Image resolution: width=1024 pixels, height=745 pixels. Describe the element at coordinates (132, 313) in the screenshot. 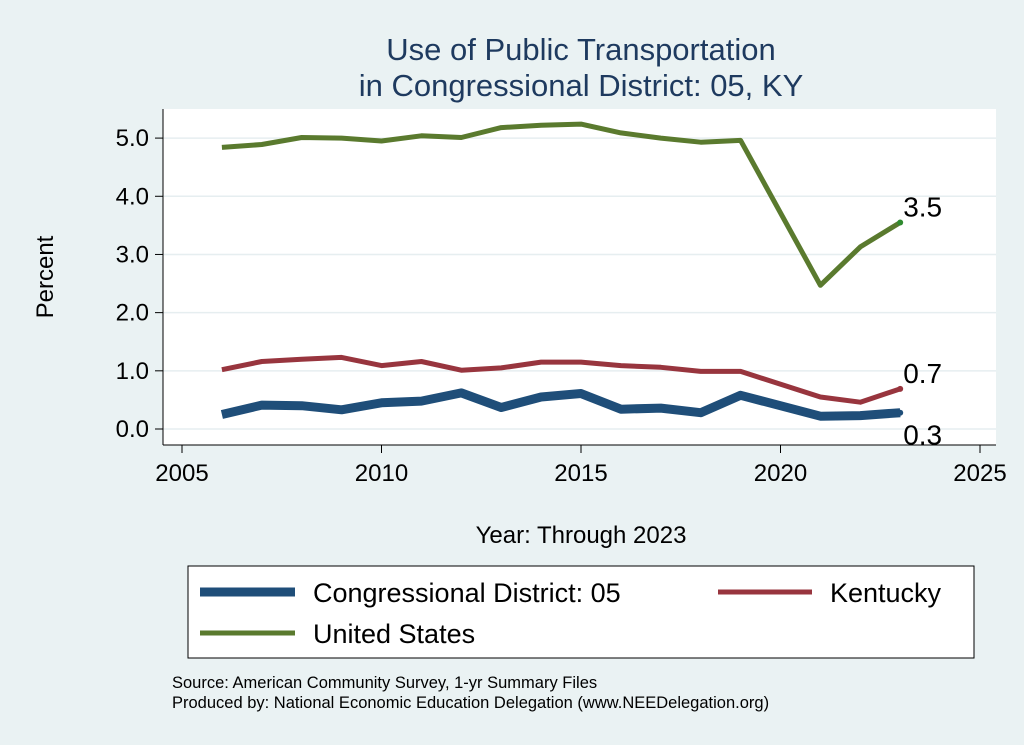

I see `y-tick-label: 2.0` at that location.